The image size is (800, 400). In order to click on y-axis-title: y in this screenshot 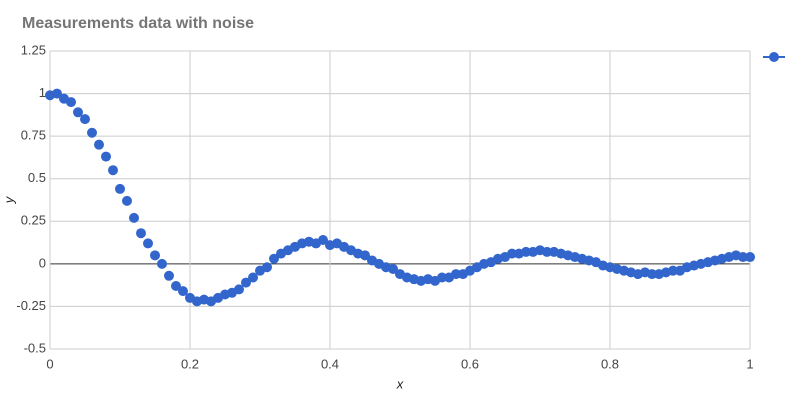, I will do `click(8, 199)`.